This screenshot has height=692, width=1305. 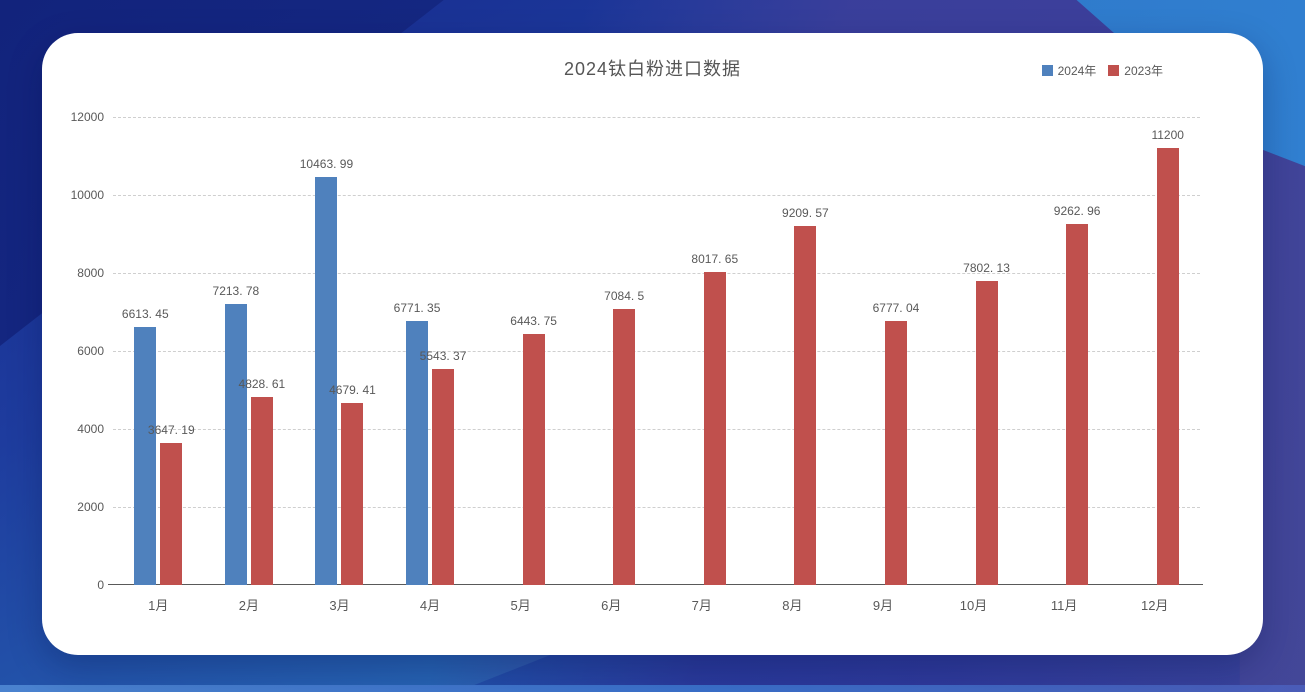 What do you see at coordinates (1102, 70) in the screenshot?
I see `chart-legend: 2024年 2023年` at bounding box center [1102, 70].